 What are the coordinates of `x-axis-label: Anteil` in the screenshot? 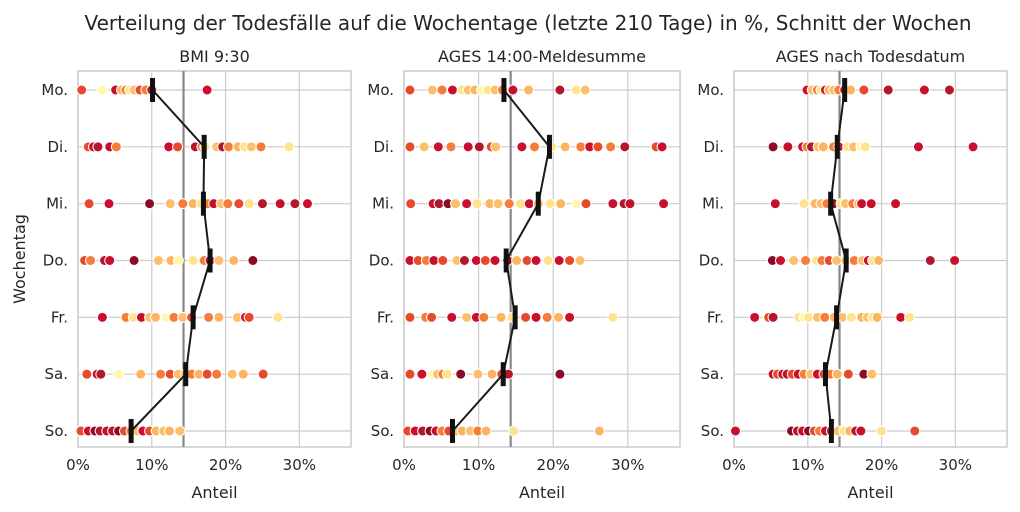 It's located at (542, 492).